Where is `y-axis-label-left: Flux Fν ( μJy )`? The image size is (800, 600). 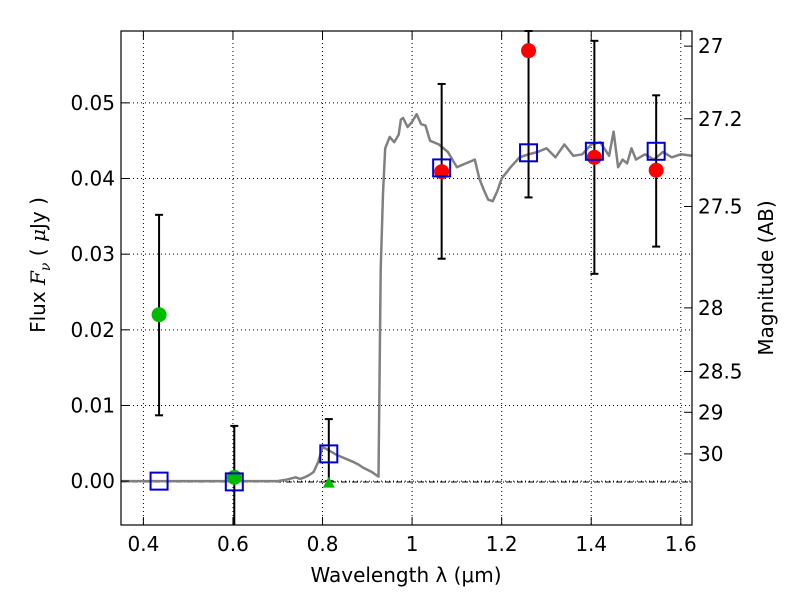
y-axis-label-left: Flux Fν ( μJy ) is located at coordinates (40, 265).